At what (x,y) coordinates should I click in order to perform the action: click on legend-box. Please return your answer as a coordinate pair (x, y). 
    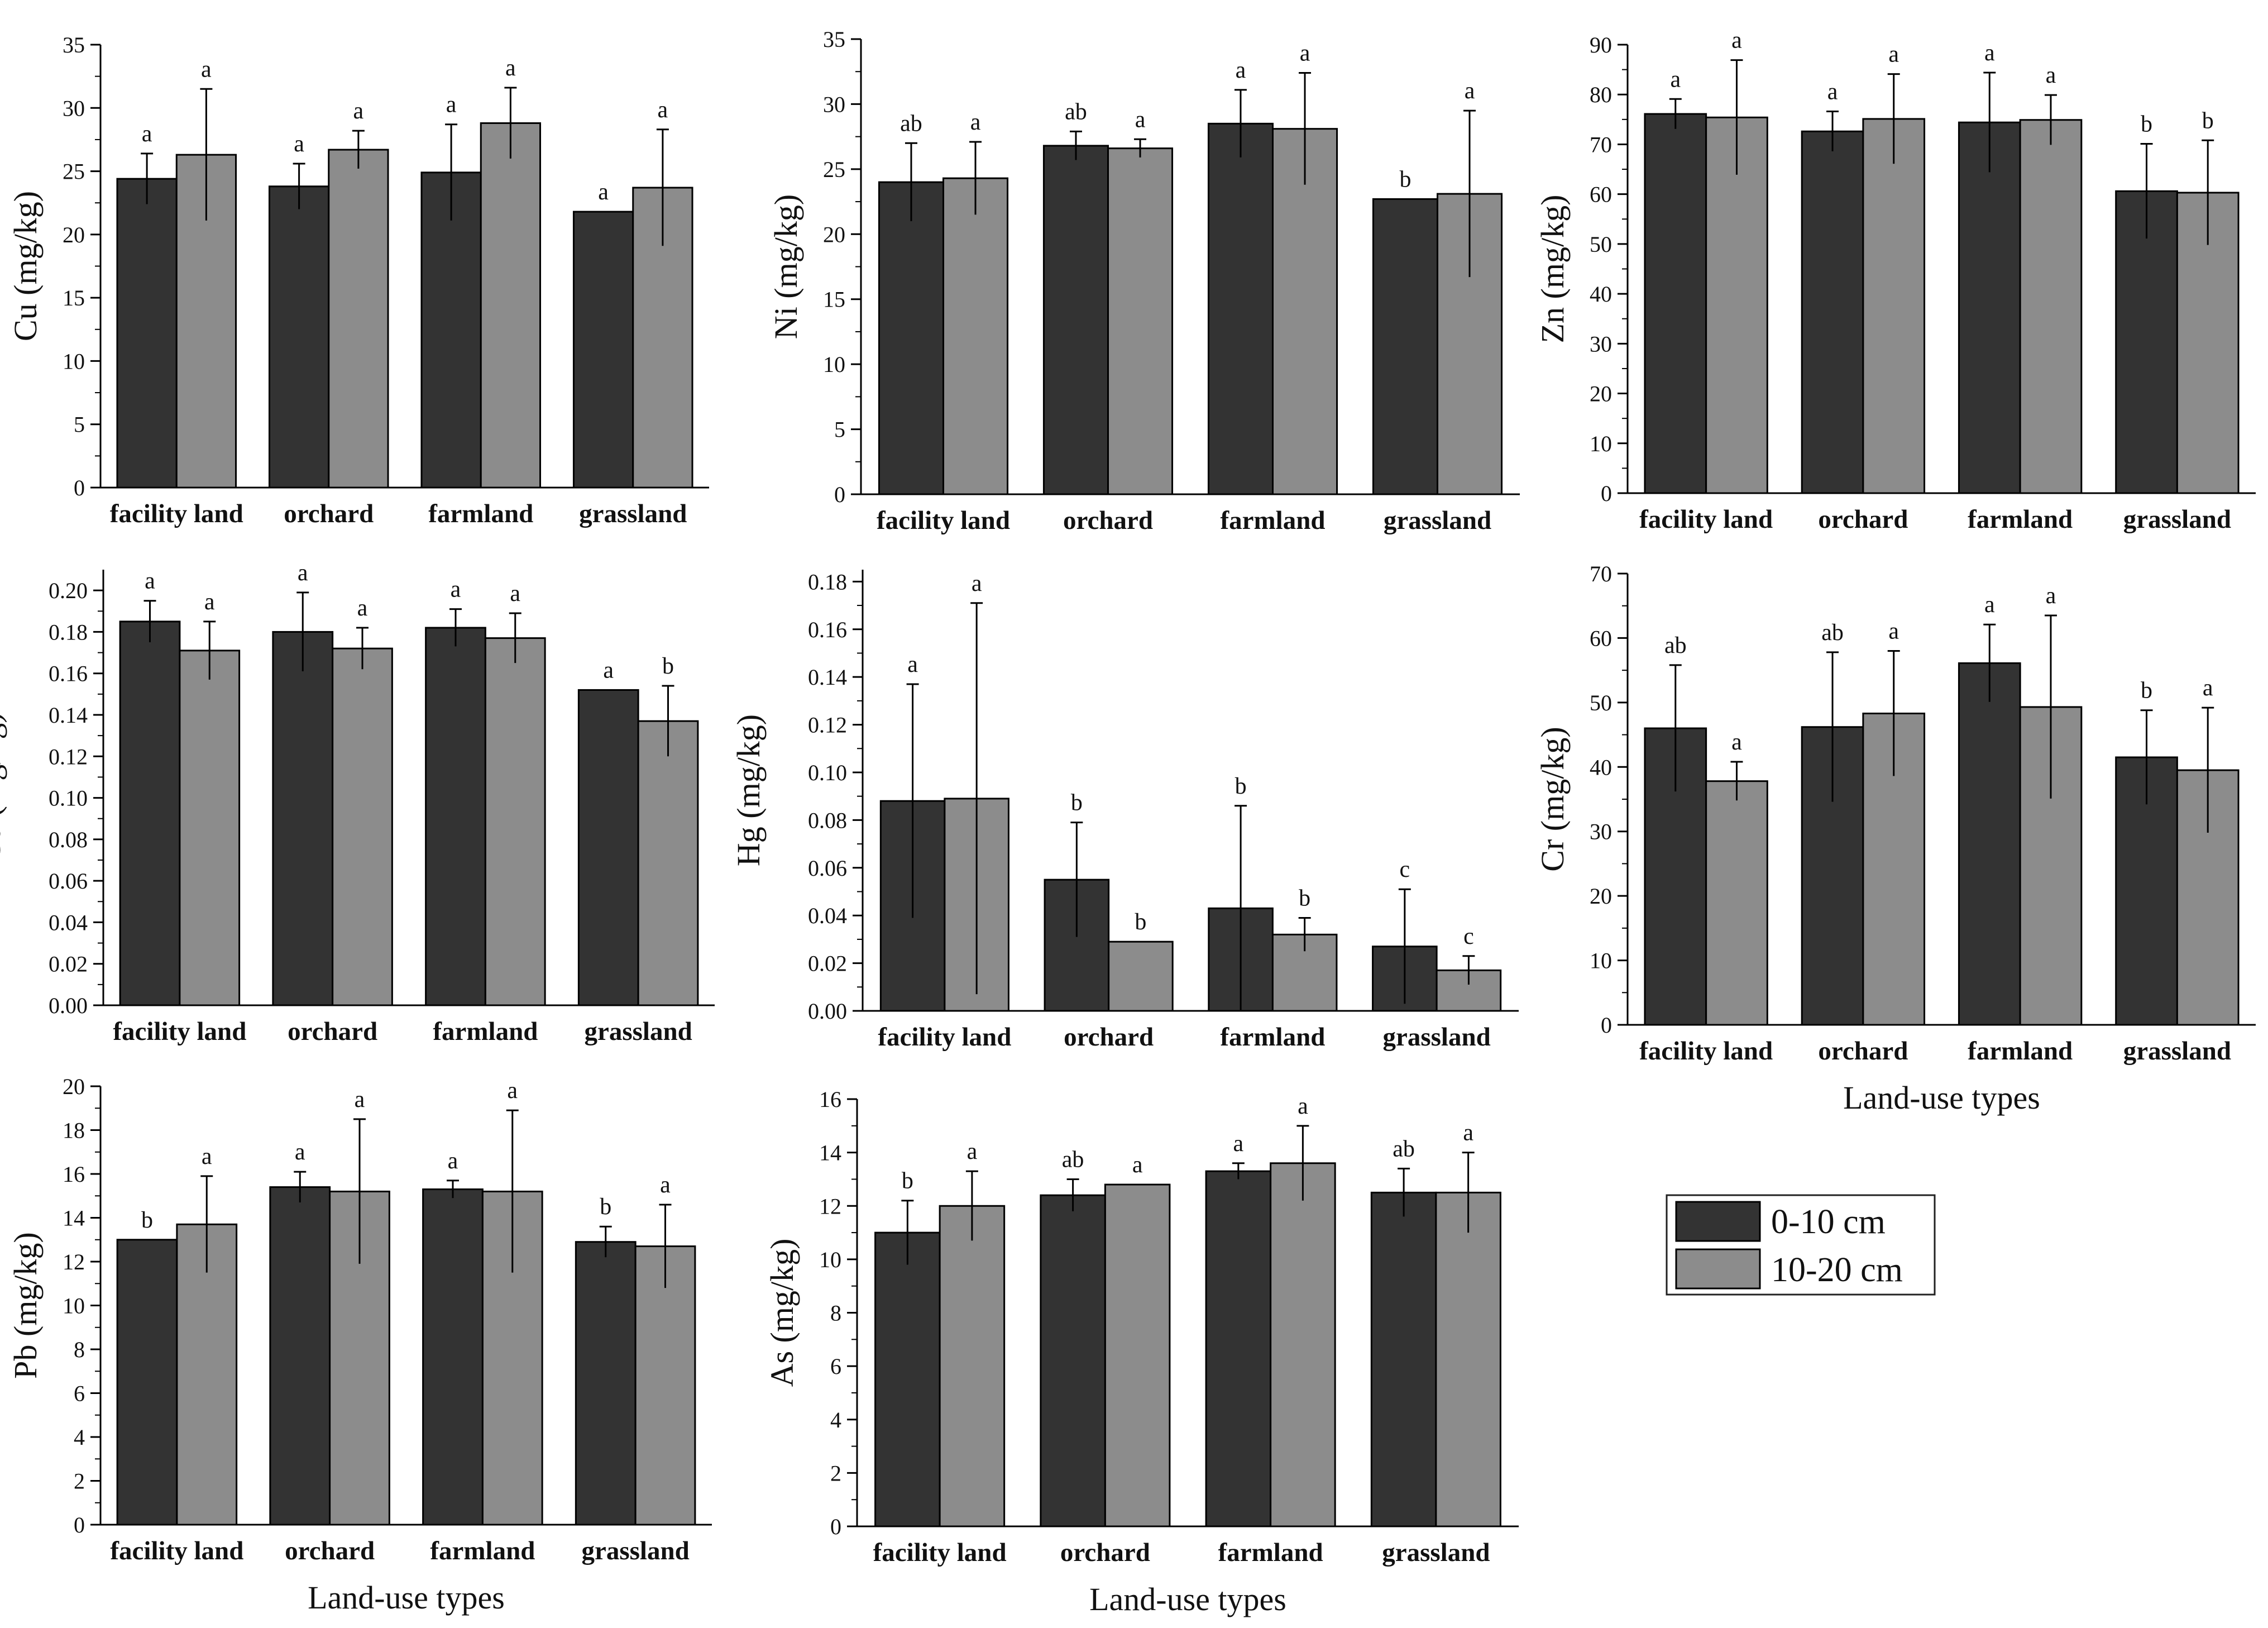
    Looking at the image, I should click on (1801, 1245).